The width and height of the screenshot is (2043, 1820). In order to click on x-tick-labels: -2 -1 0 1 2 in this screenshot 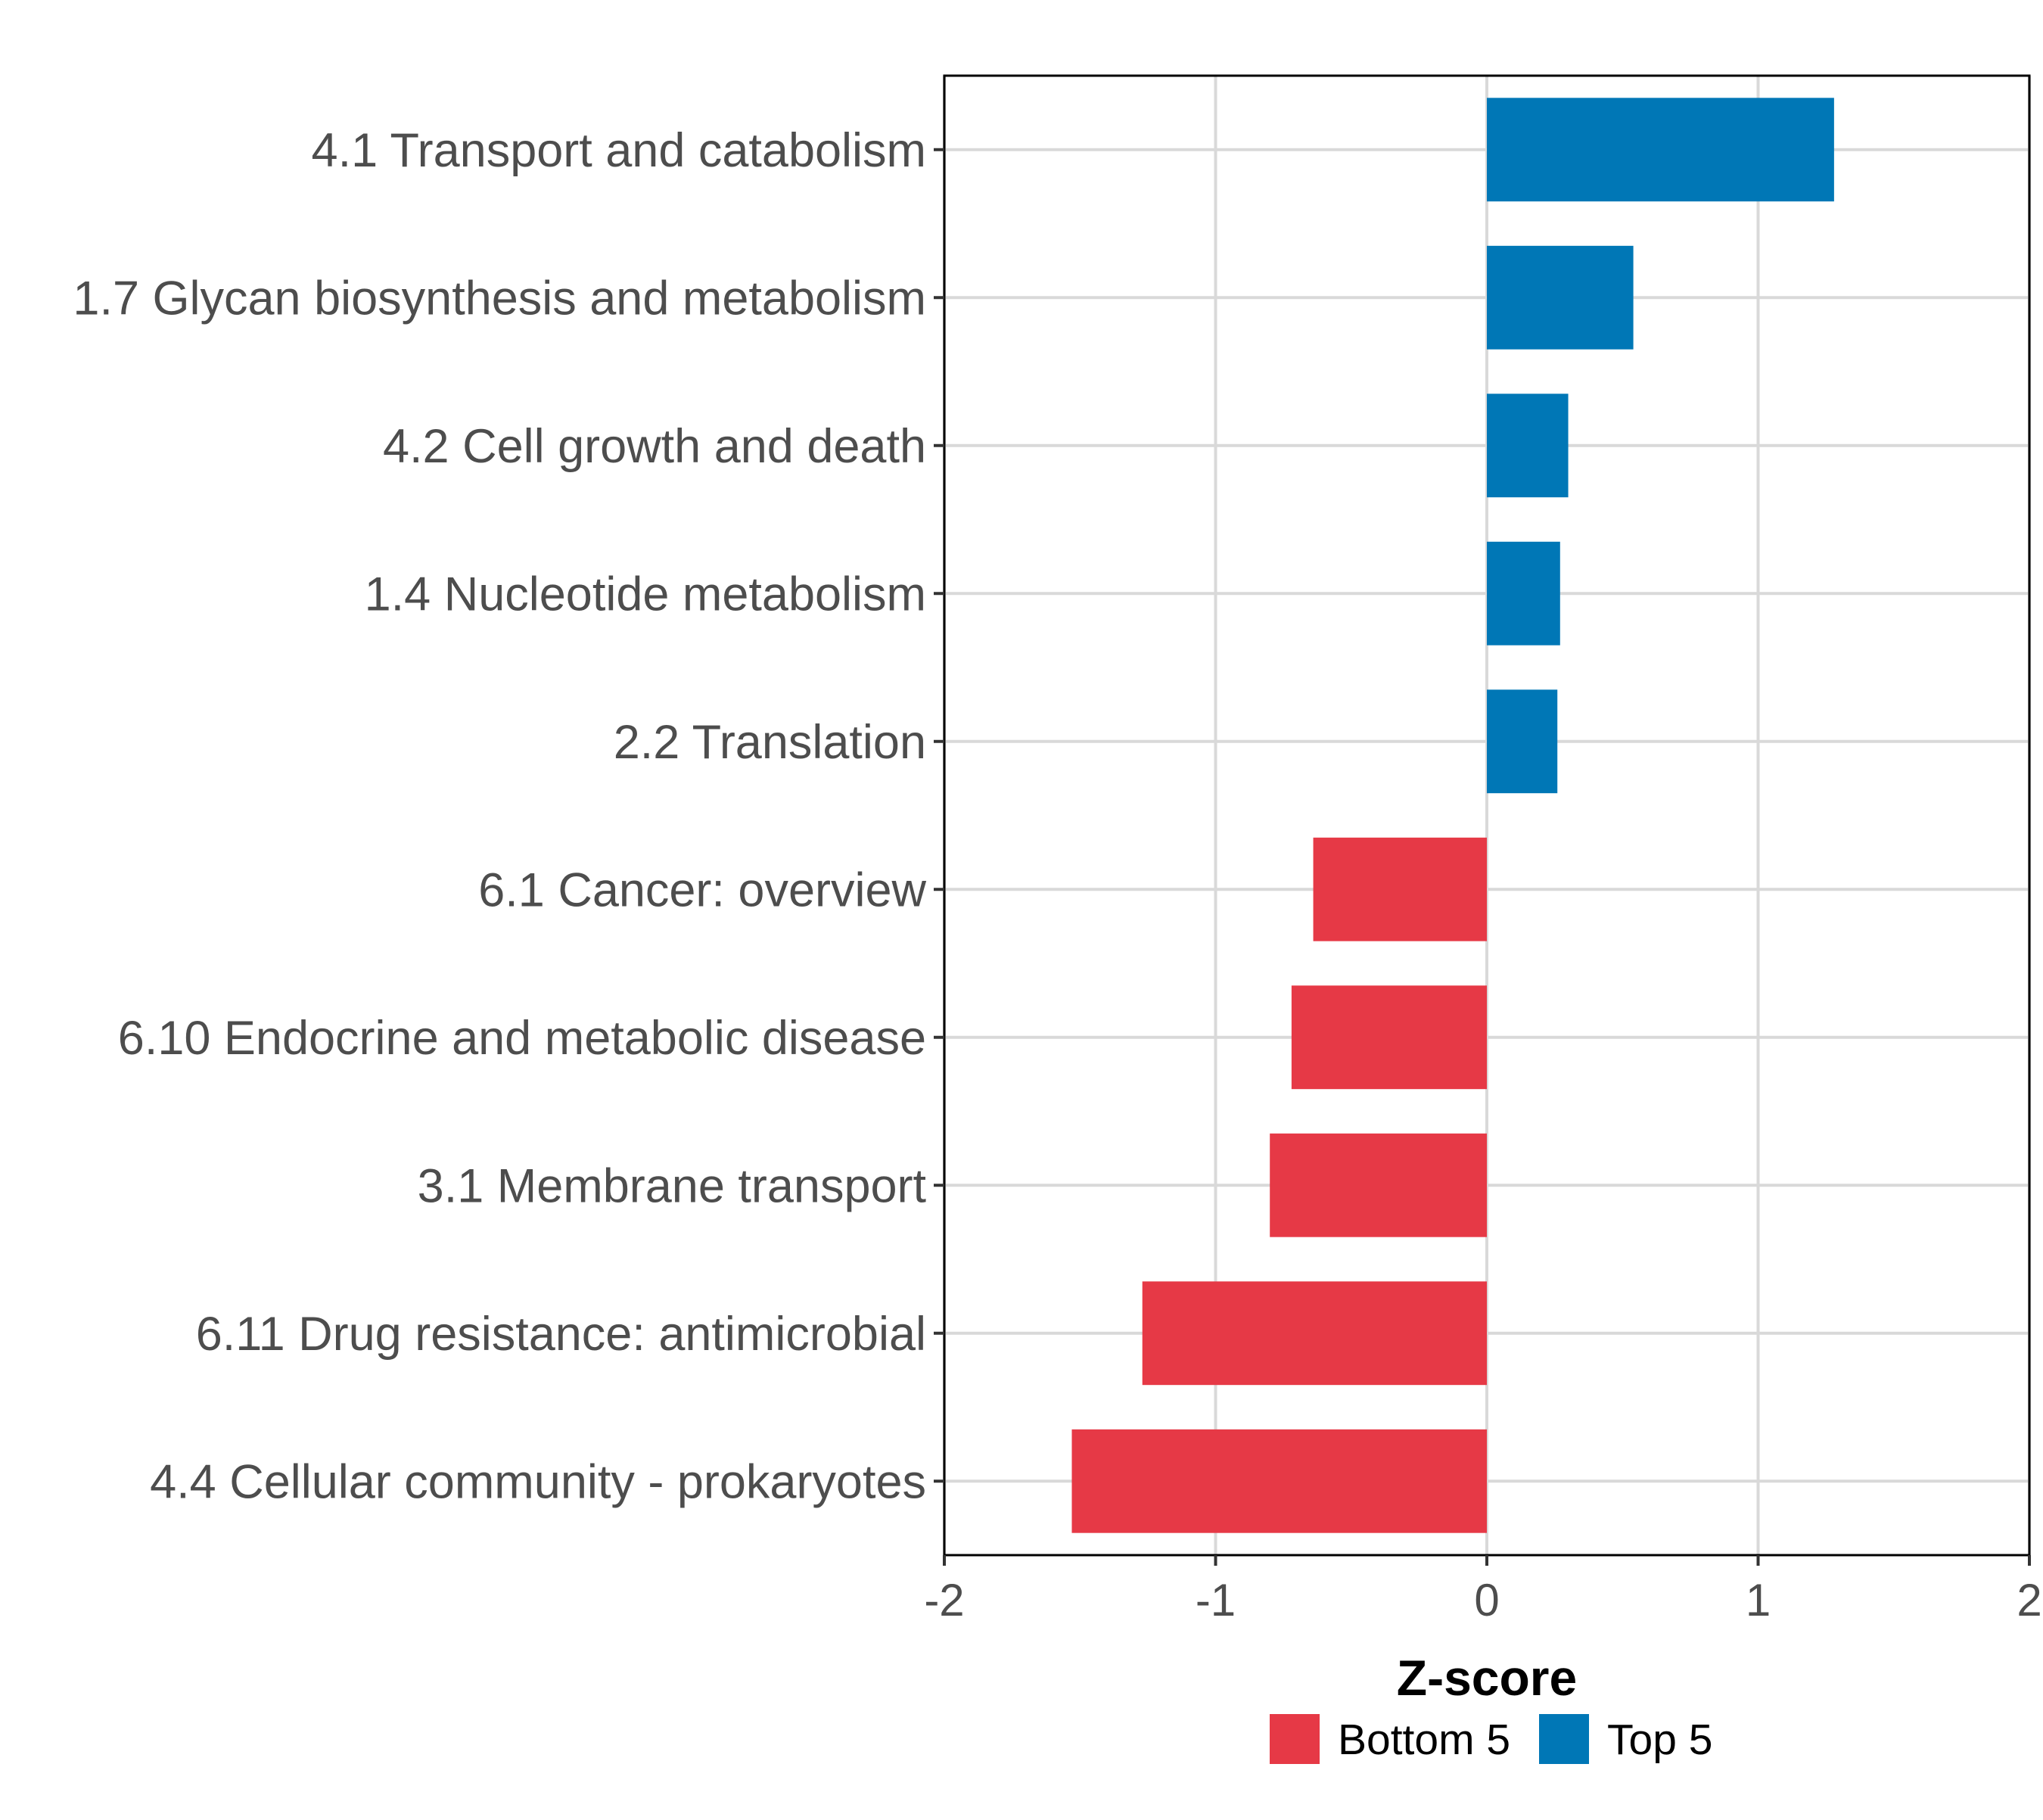, I will do `click(1483, 1600)`.